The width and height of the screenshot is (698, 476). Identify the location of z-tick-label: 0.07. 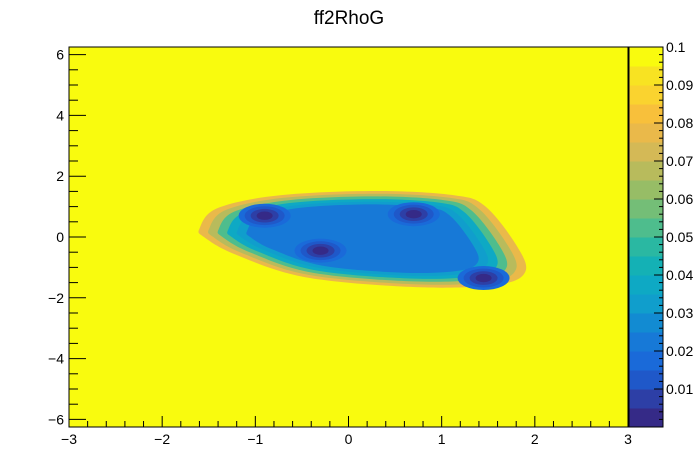
(679, 161).